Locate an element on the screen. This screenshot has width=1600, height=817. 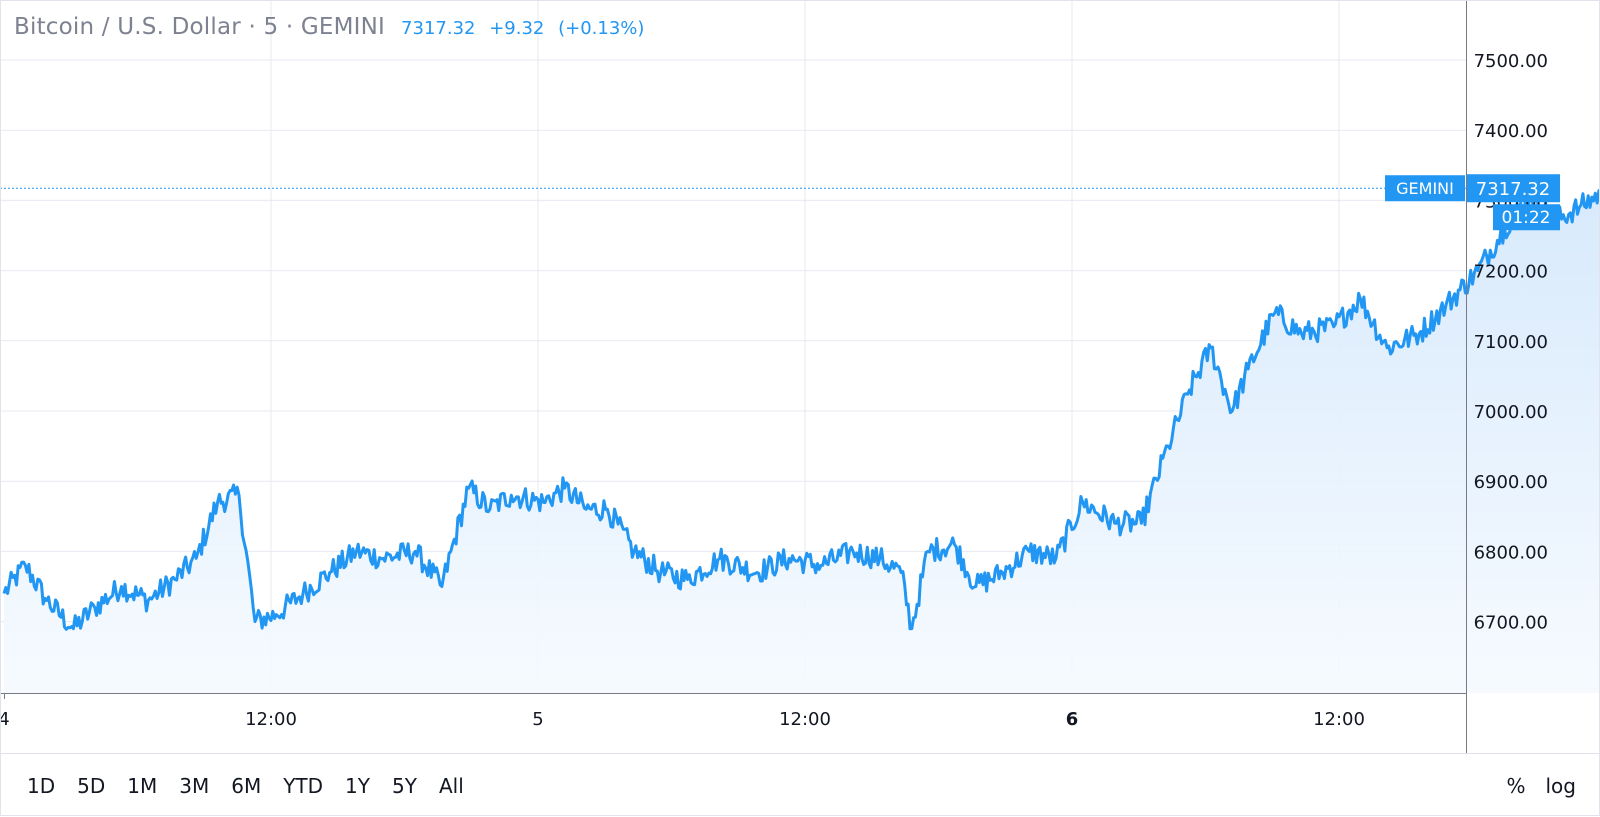
last-price-tag-label: 7317.32 is located at coordinates (1513, 189).